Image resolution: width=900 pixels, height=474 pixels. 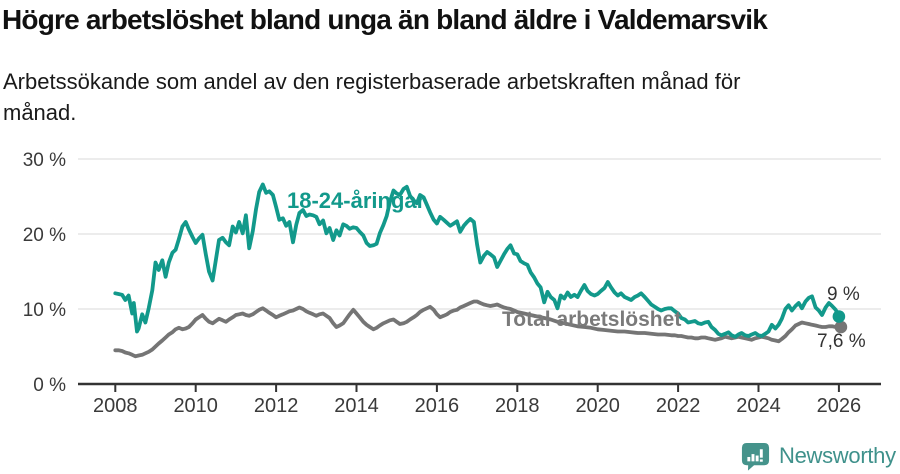 What do you see at coordinates (837, 455) in the screenshot?
I see `newsworthy-wordmark: Newsworthy` at bounding box center [837, 455].